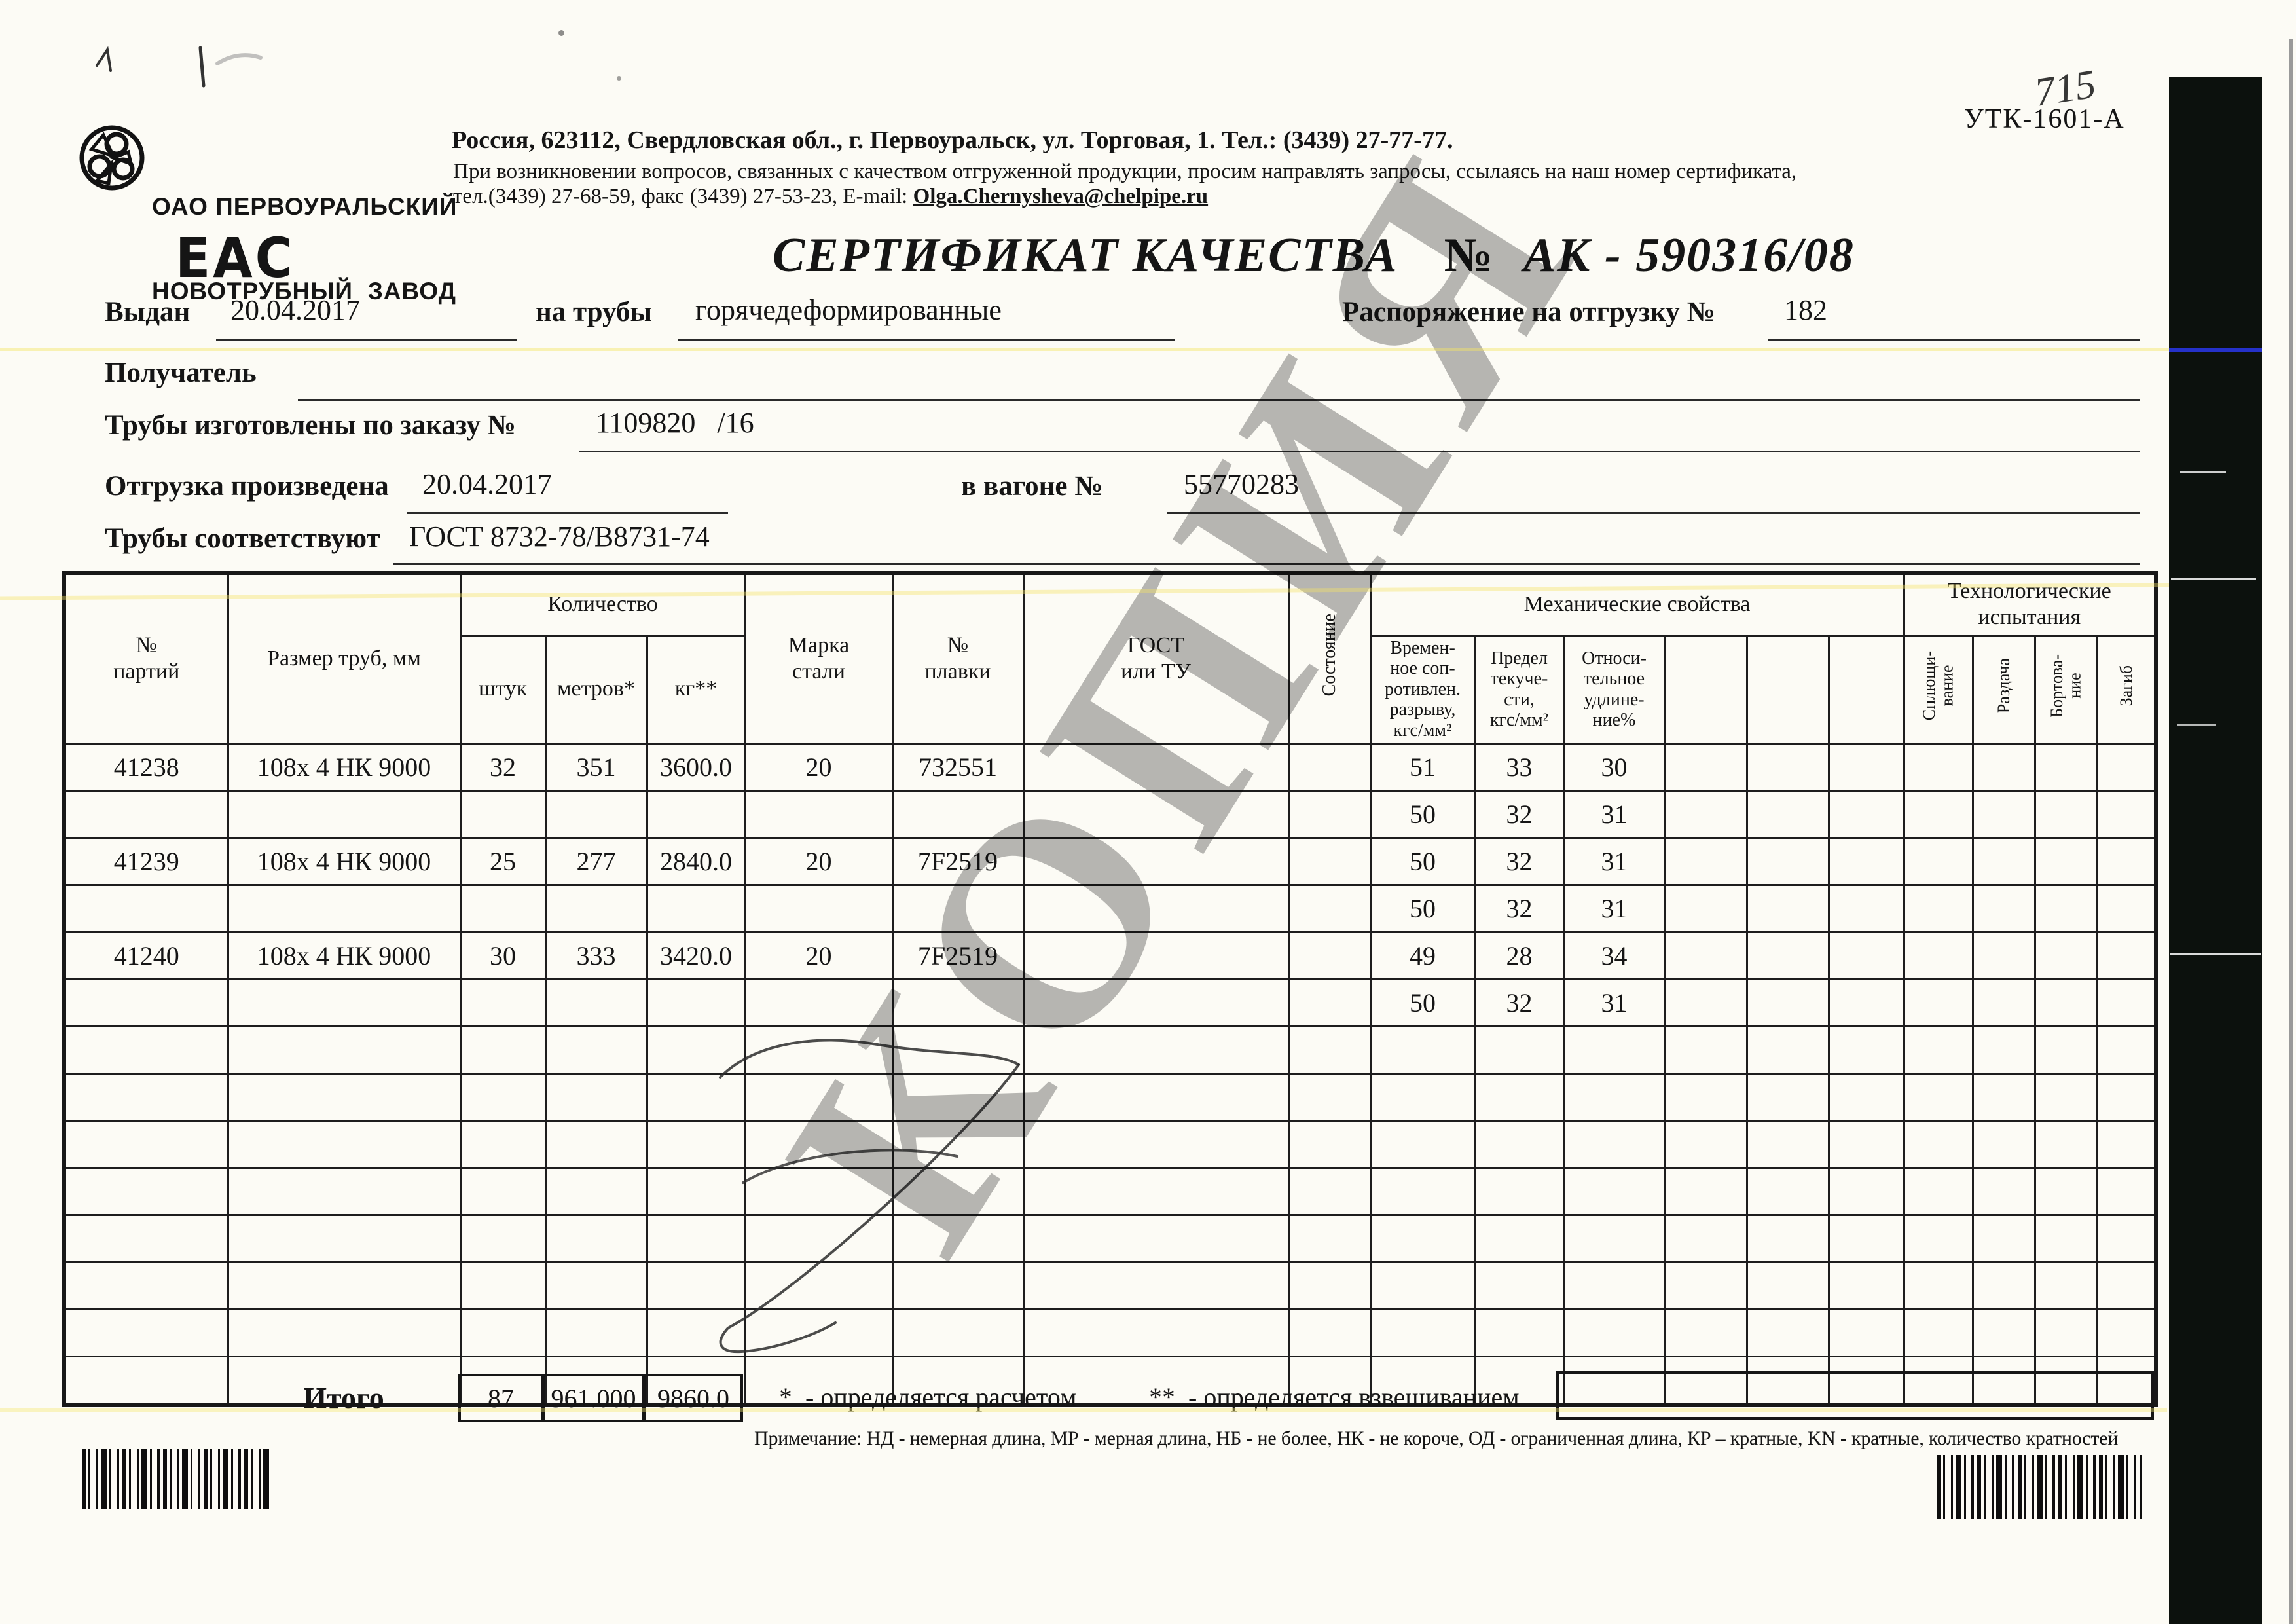  What do you see at coordinates (1085, 255) in the screenshot?
I see `certificate-title-text: СЕРТИФИКАТ КАЧЕСТВА` at bounding box center [1085, 255].